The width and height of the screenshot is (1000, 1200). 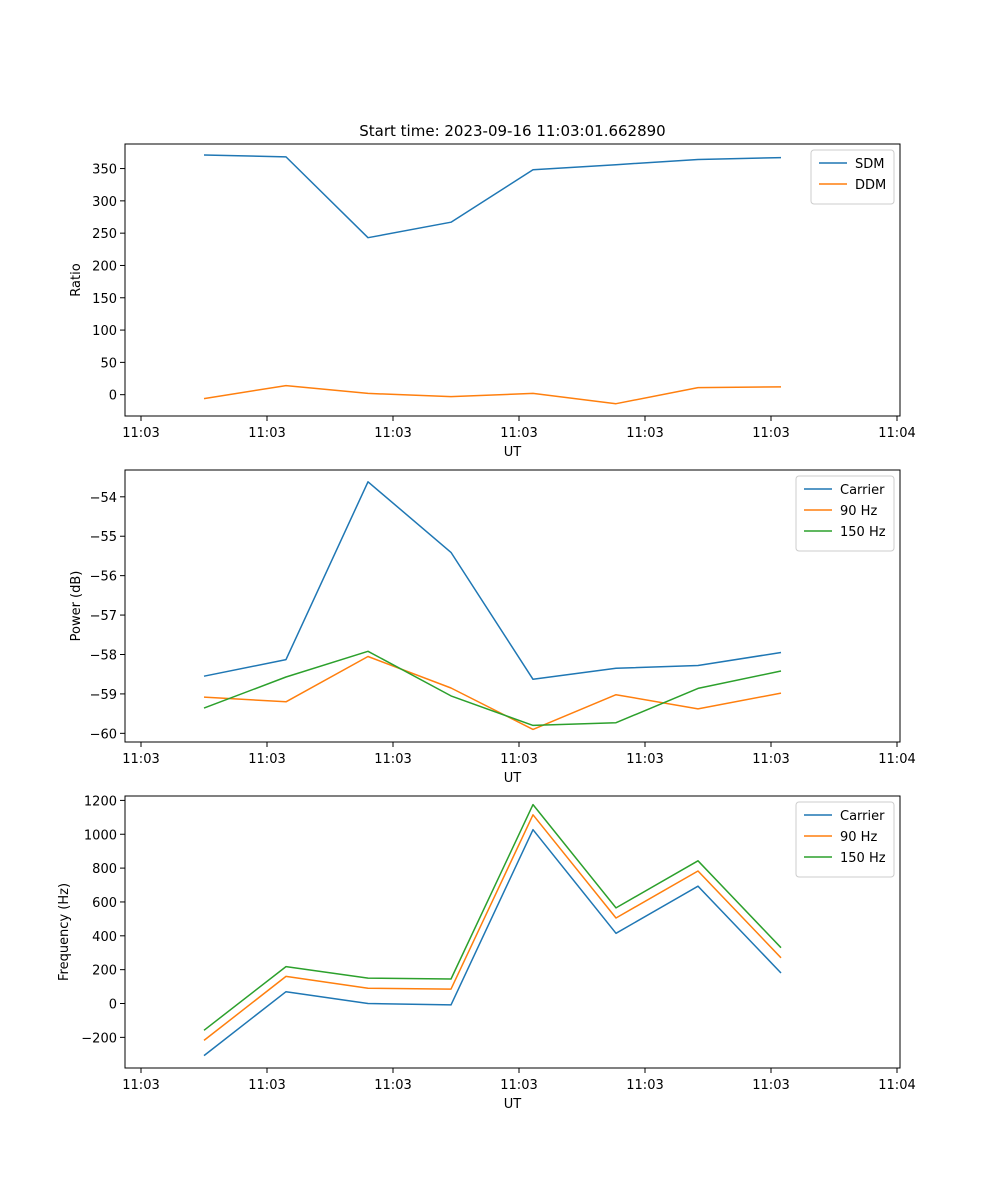 I want to click on legend-label: DDM, so click(x=870, y=185).